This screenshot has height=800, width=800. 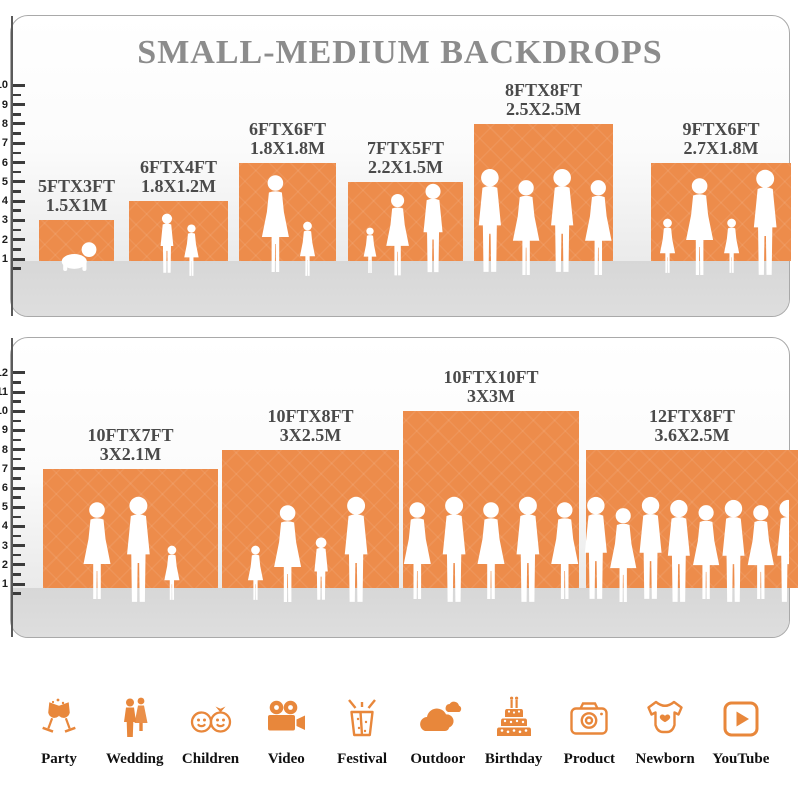 I want to click on backdrop-size-ft: 9FTX6FT, so click(x=721, y=128).